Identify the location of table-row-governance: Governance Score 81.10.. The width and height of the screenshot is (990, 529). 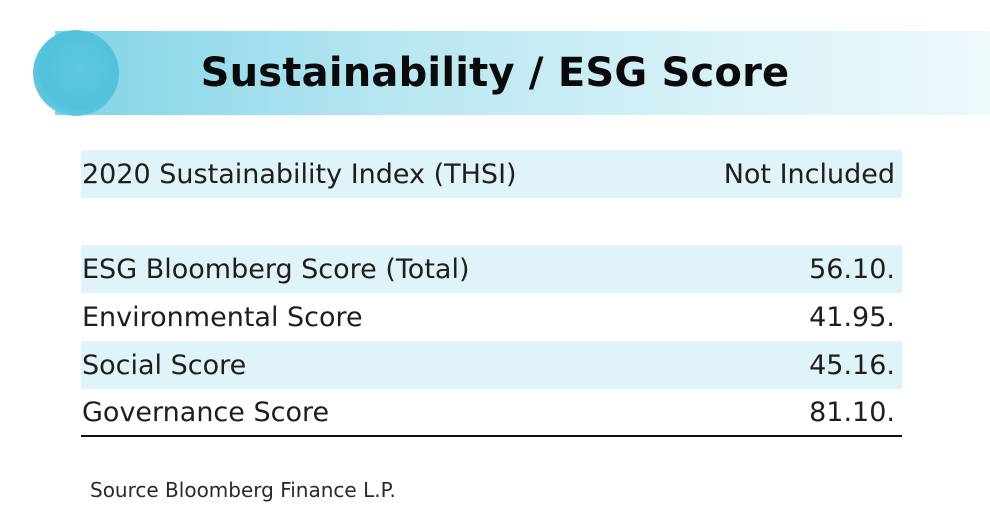
(491, 413).